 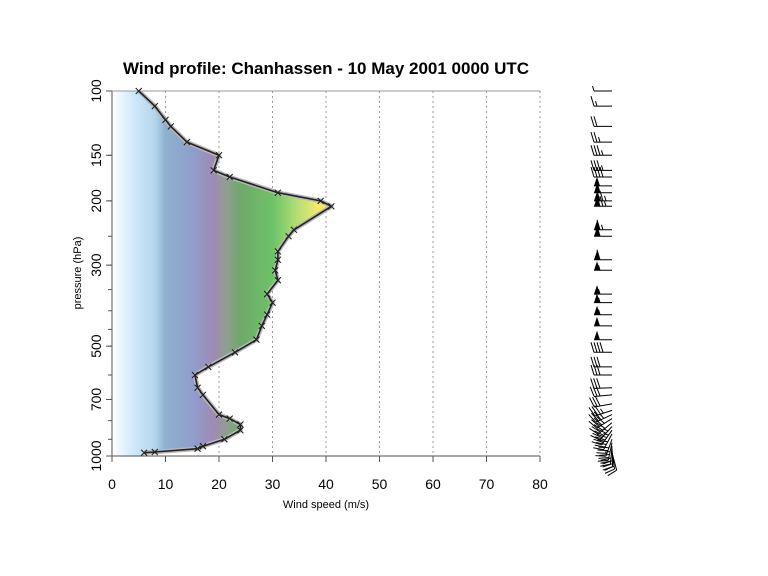 What do you see at coordinates (380, 484) in the screenshot?
I see `x-tick-label: 50` at bounding box center [380, 484].